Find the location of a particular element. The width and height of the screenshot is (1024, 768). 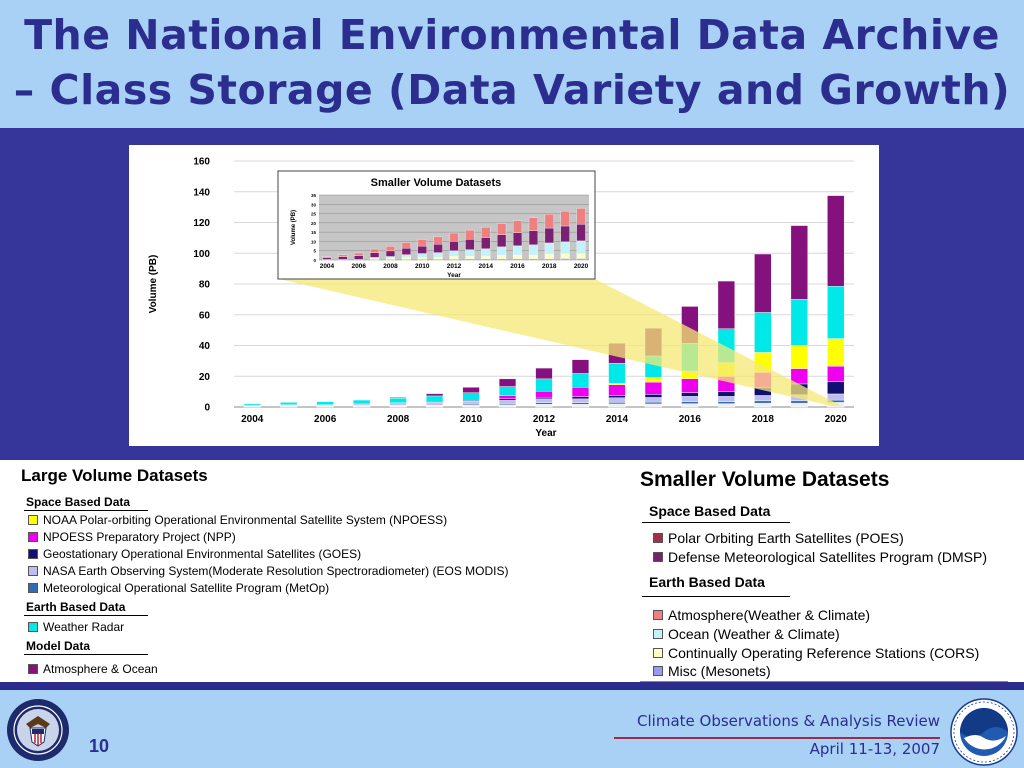

legend-item-atmosphere: Atmosphere(Weather & Climate) is located at coordinates (761, 615).